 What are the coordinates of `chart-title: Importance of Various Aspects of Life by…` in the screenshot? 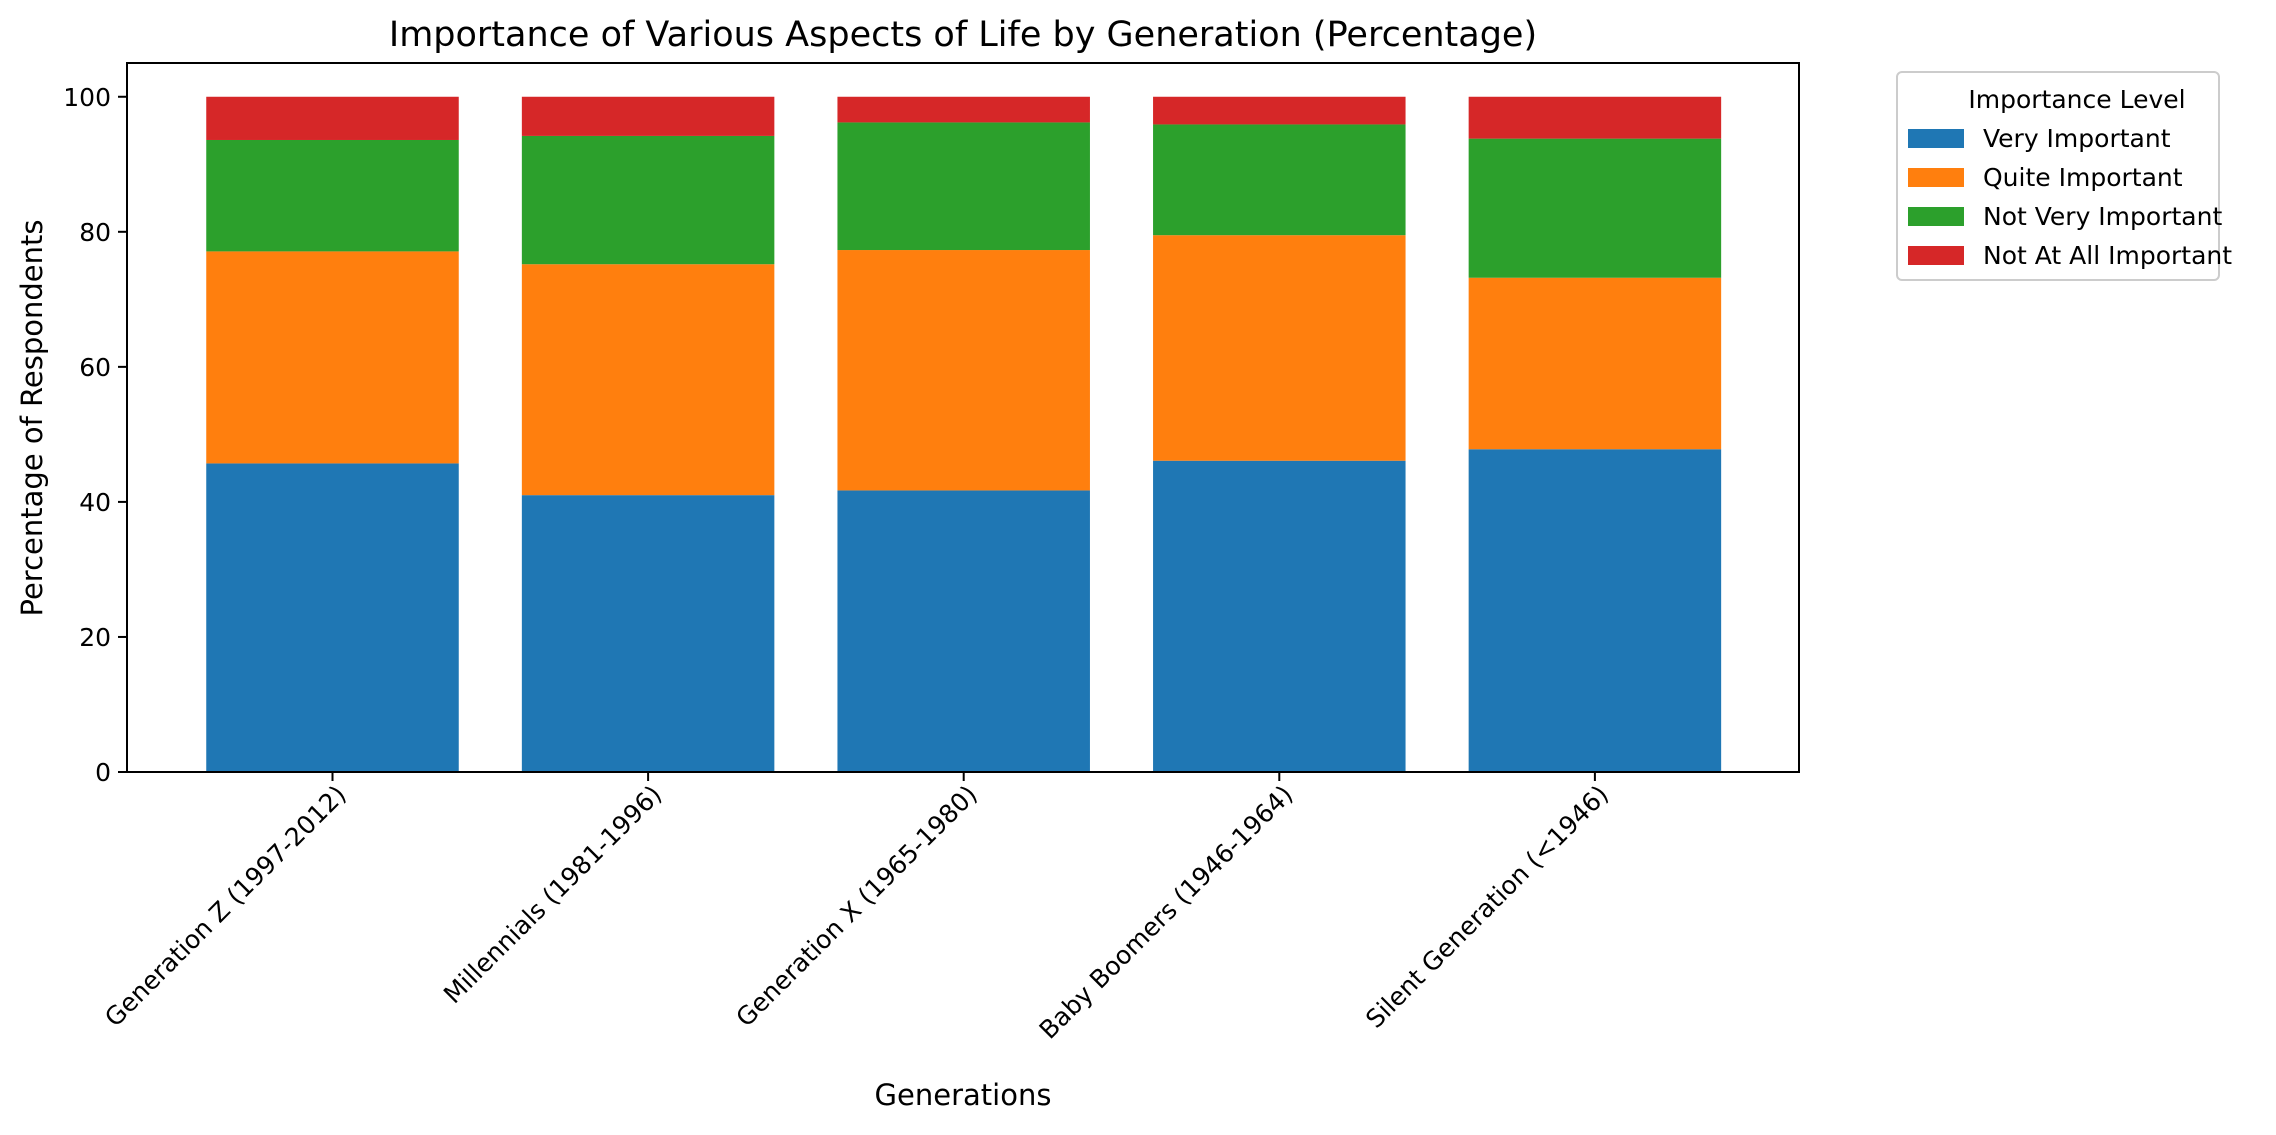 It's located at (963, 35).